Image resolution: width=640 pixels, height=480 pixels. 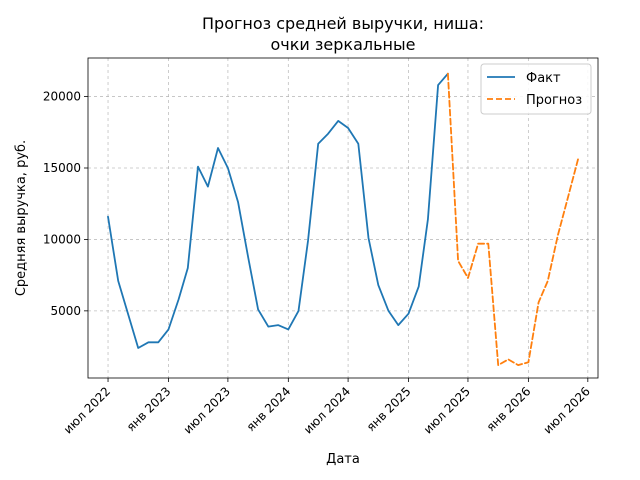 I want to click on x-tick-label: янв 2026, so click(x=509, y=409).